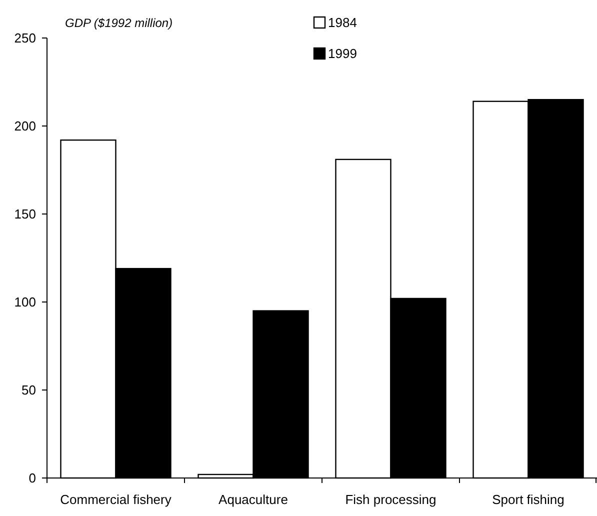 The height and width of the screenshot is (516, 597). Describe the element at coordinates (29, 390) in the screenshot. I see `y-tick-label: 50` at that location.